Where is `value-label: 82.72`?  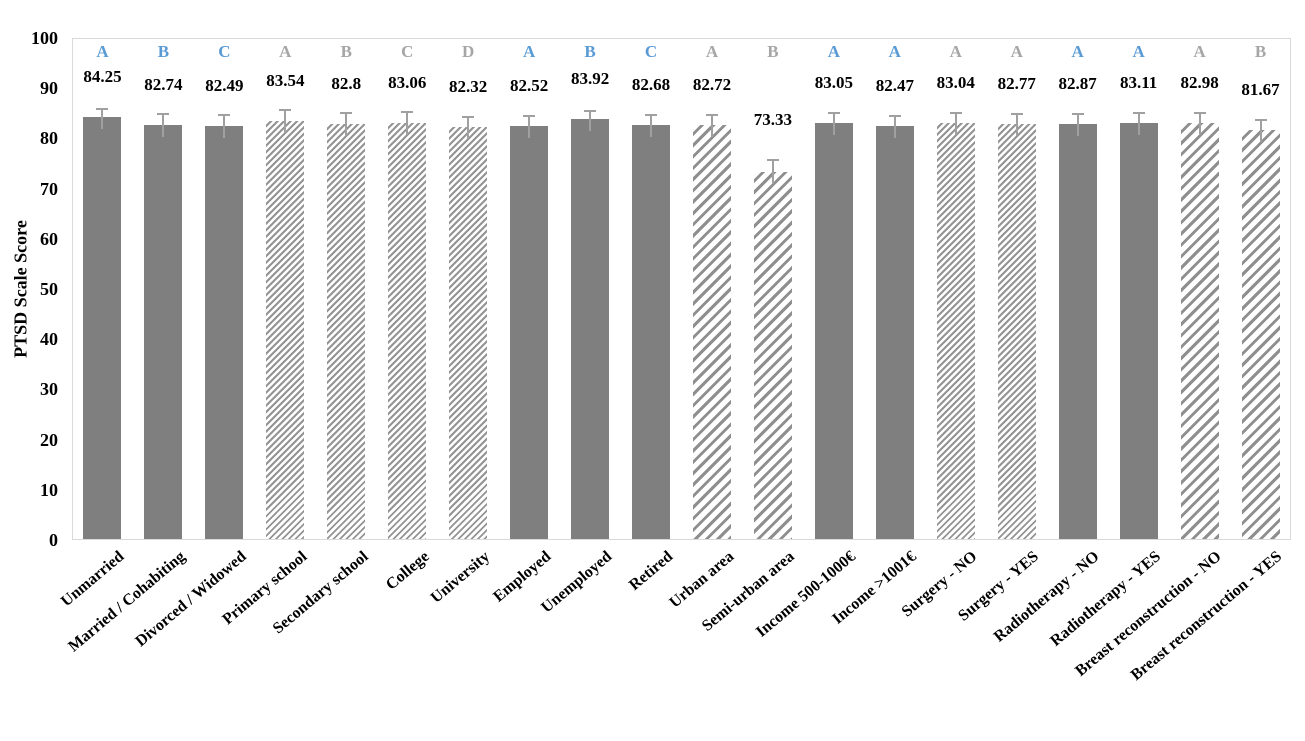 value-label: 82.72 is located at coordinates (712, 84).